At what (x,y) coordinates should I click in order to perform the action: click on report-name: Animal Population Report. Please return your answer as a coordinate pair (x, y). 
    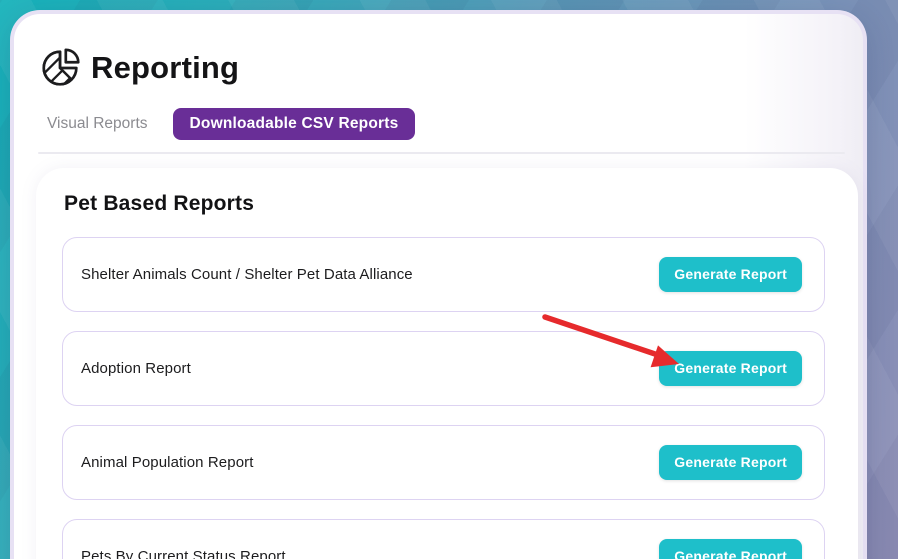
    Looking at the image, I should click on (167, 462).